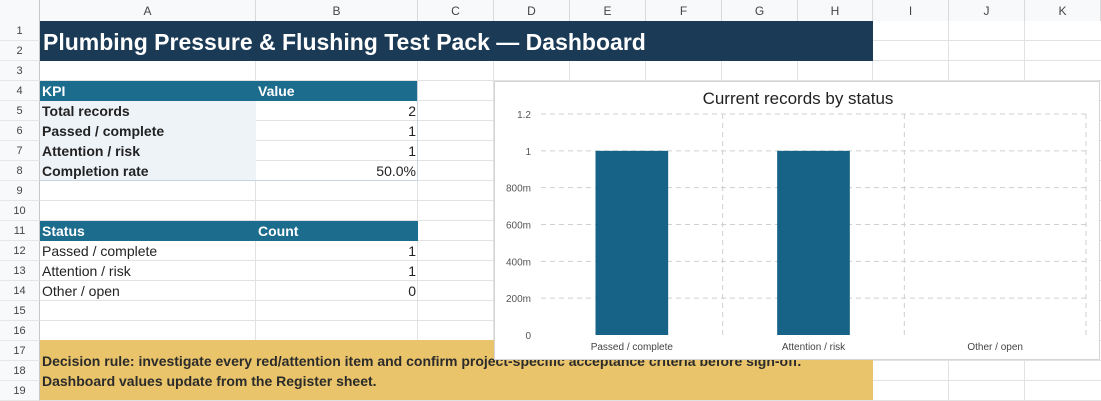 Image resolution: width=1101 pixels, height=401 pixels. I want to click on kpi-header-value: Value, so click(337, 91).